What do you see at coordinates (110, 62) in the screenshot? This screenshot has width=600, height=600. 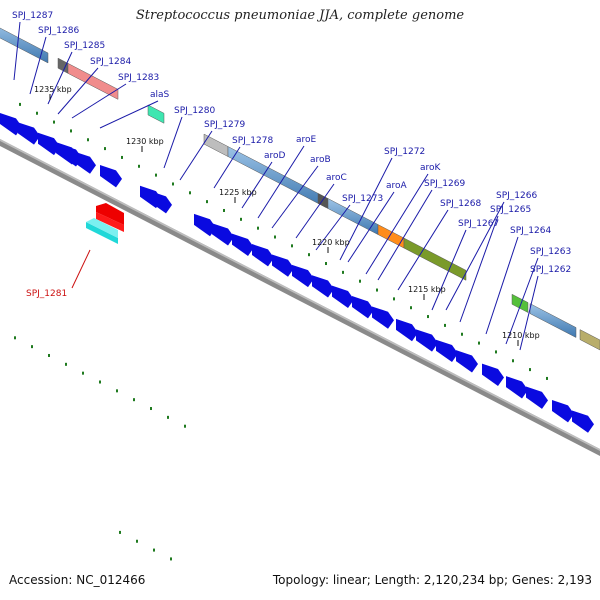 I see `gene-label: SPJ_1284` at bounding box center [110, 62].